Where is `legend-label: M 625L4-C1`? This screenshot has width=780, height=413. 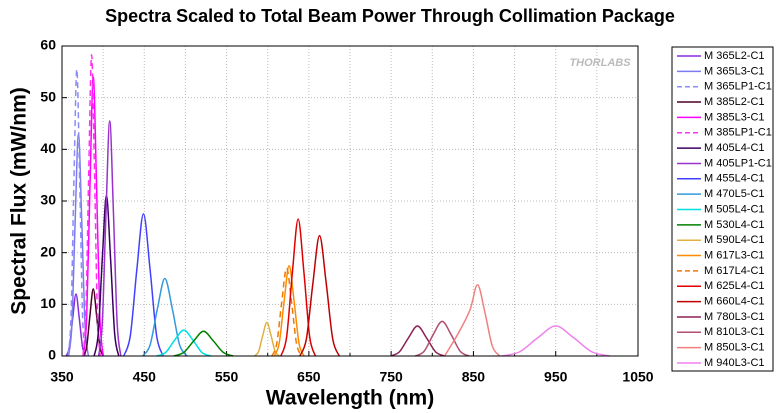 legend-label: M 625L4-C1 is located at coordinates (734, 286).